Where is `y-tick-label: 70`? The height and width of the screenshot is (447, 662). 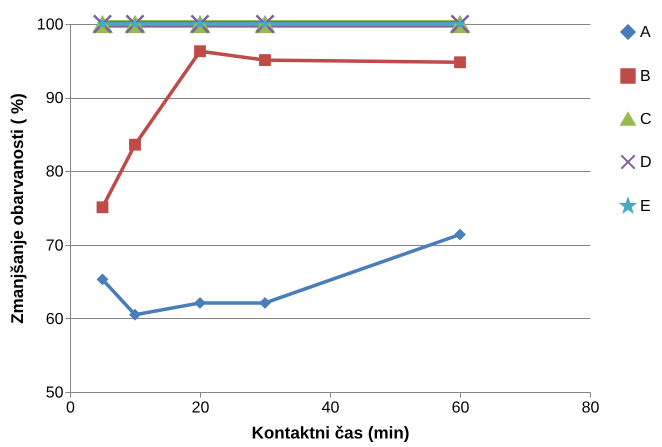
y-tick-label: 70 is located at coordinates (55, 245).